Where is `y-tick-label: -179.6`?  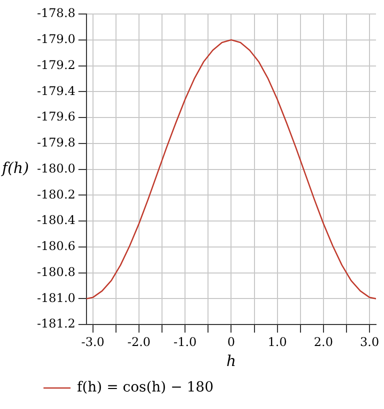 y-tick-label: -179.6 is located at coordinates (56, 117).